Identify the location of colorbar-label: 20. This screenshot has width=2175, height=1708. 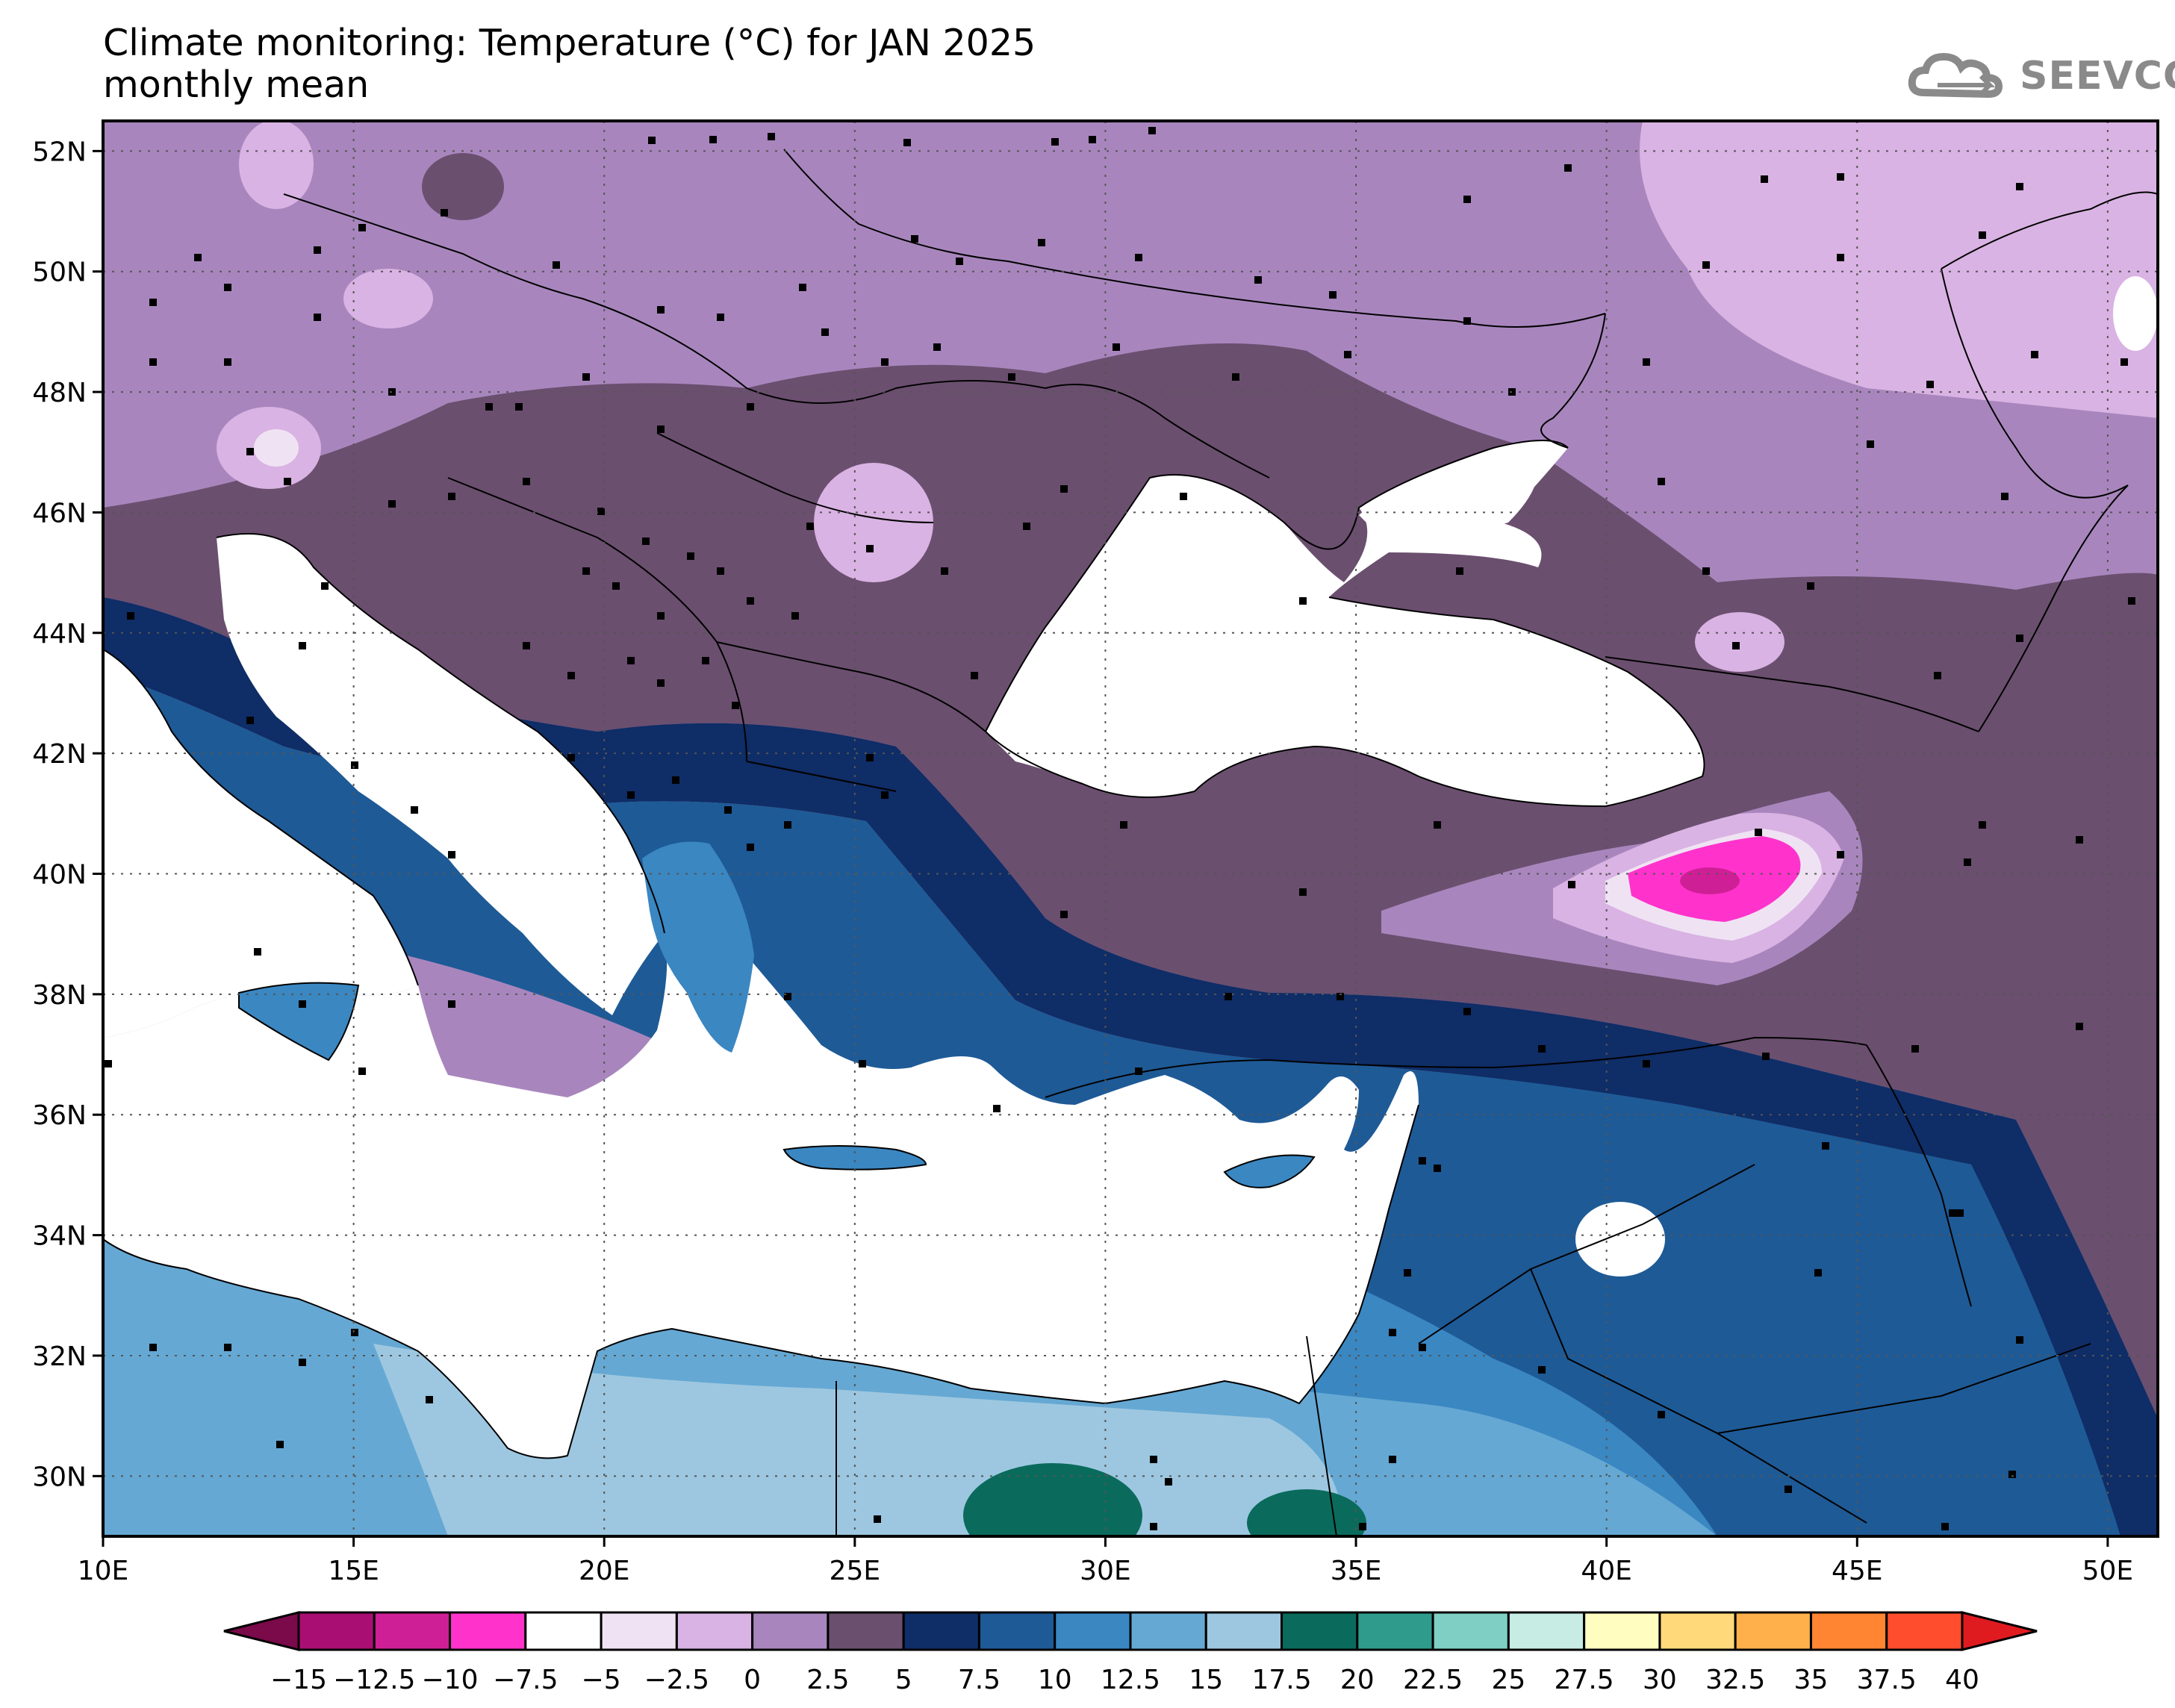
(1357, 1680).